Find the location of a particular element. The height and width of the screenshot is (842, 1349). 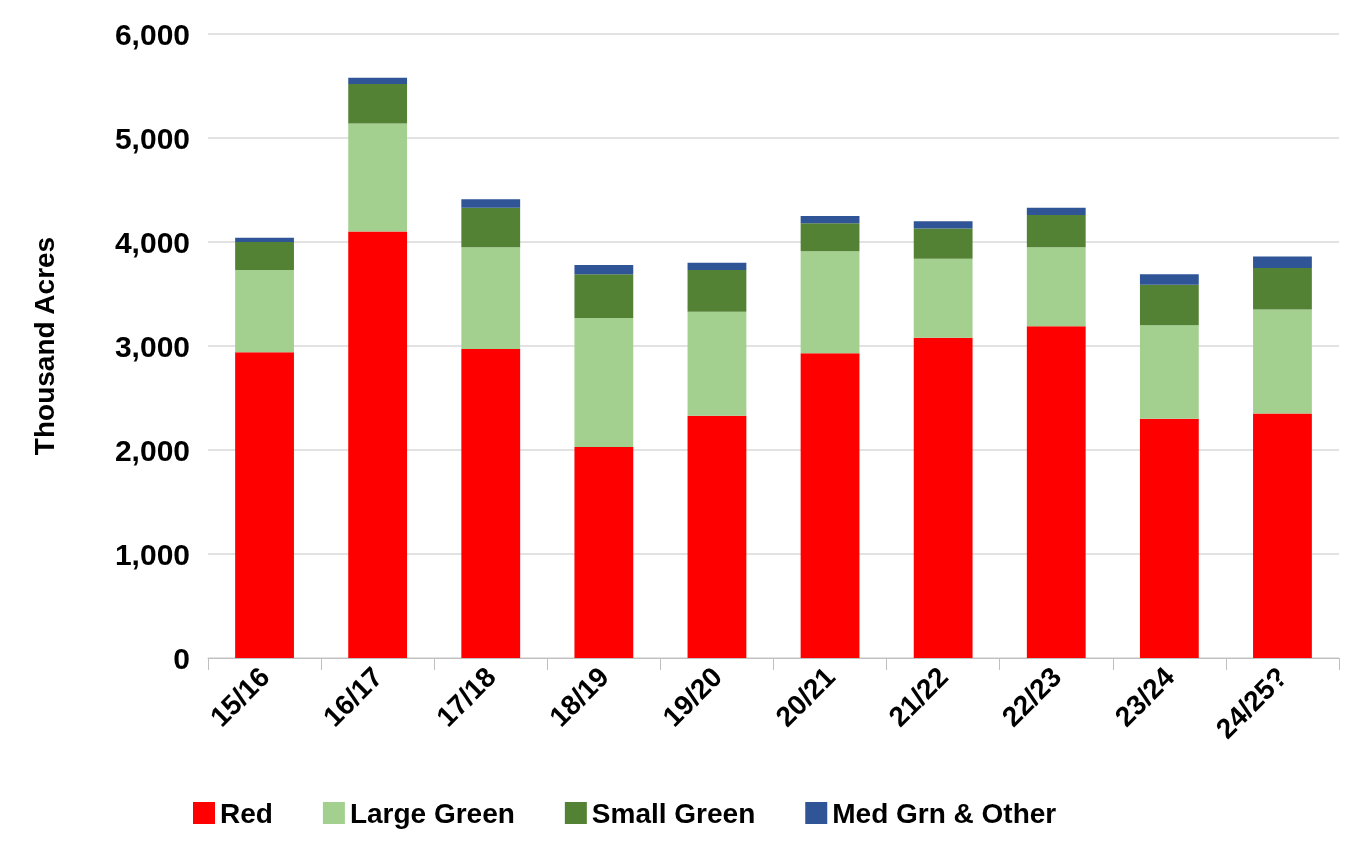

y-tick-label: 2,000 is located at coordinates (152, 450).